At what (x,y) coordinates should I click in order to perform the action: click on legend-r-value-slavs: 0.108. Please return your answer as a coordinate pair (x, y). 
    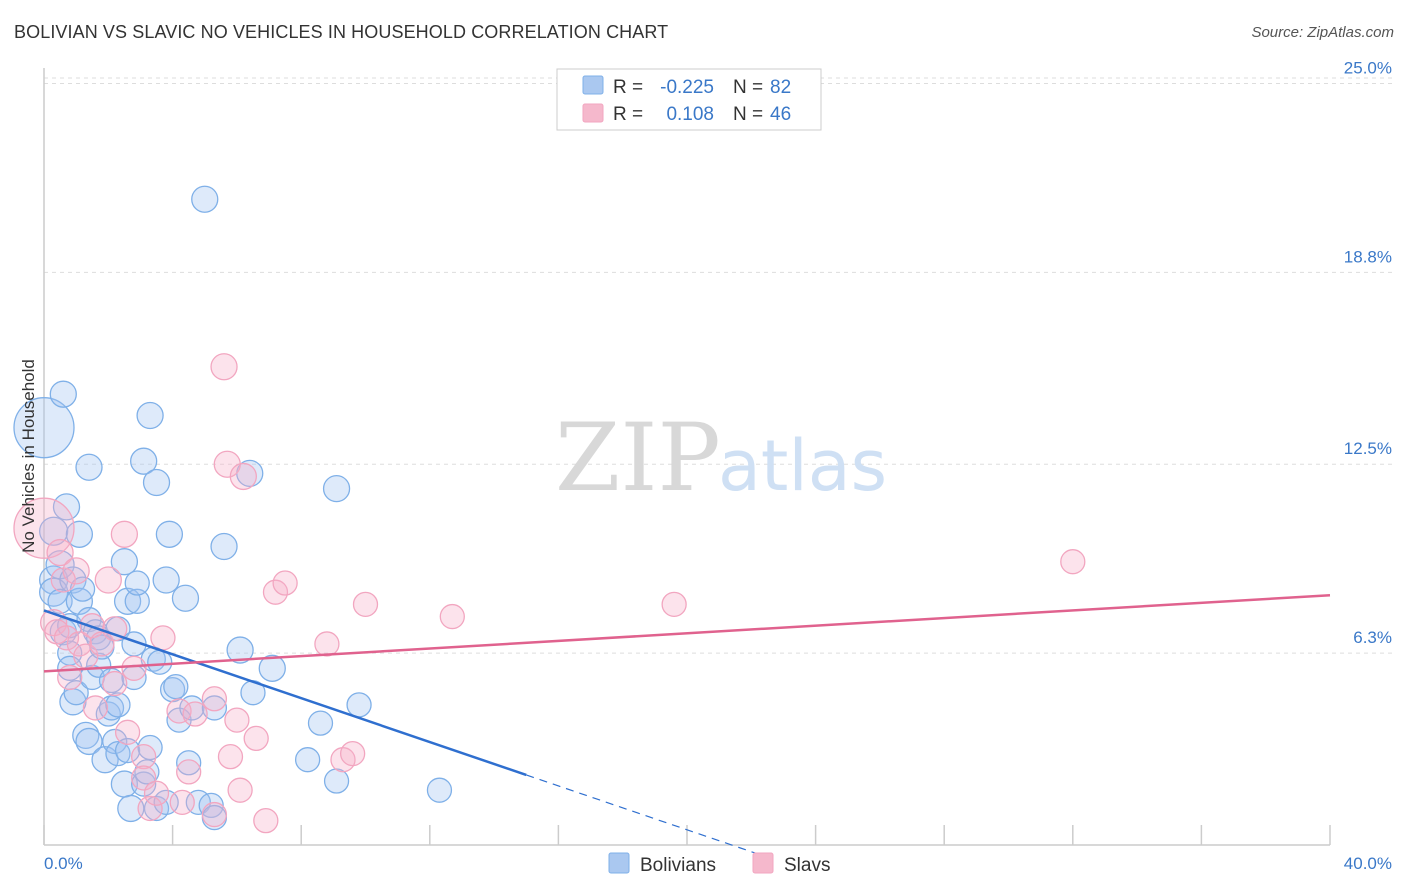
    Looking at the image, I should click on (690, 114).